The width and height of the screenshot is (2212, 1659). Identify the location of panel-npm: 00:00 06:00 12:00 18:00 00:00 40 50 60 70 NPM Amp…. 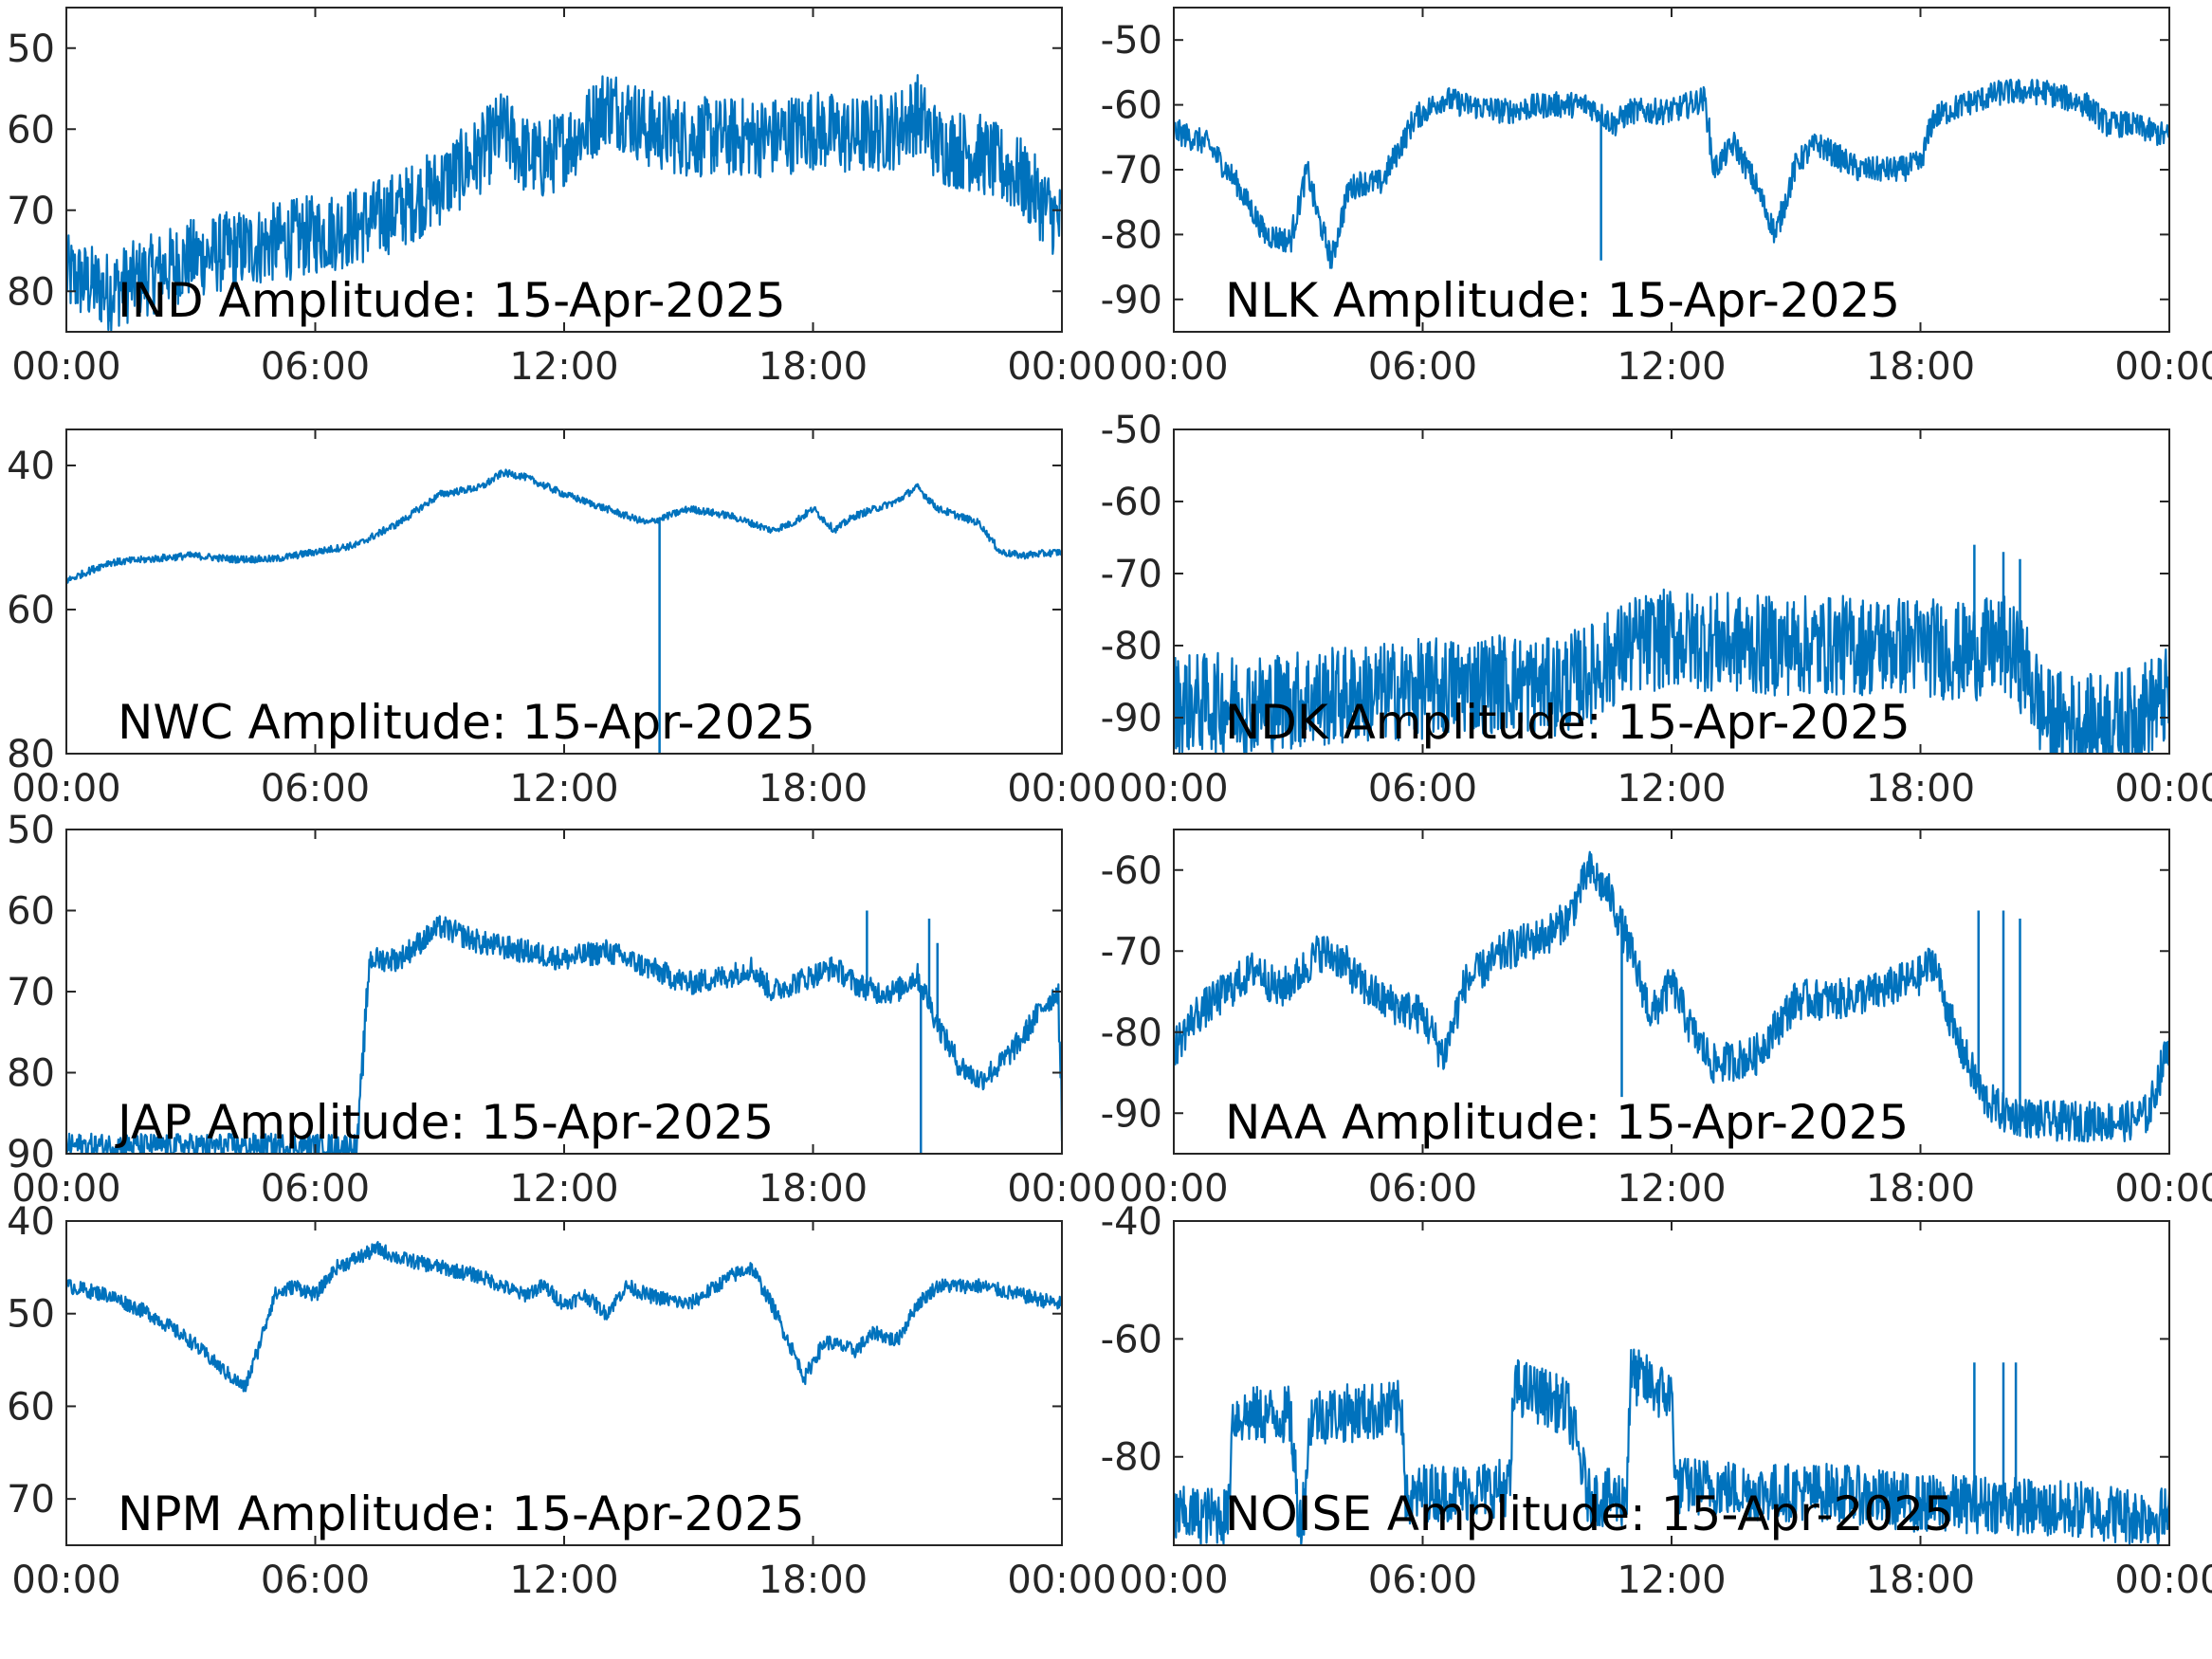
(562, 1401).